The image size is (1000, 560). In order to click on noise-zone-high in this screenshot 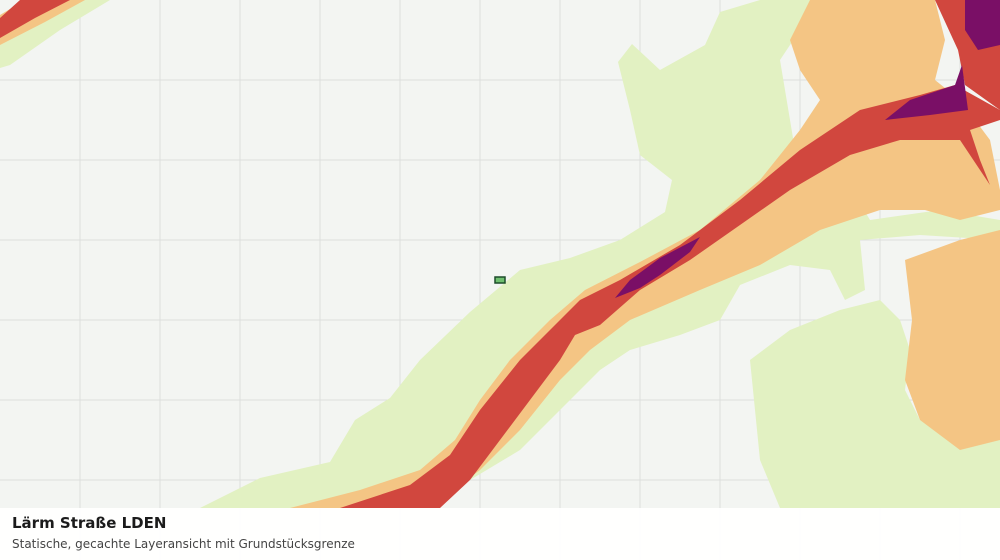, I will do `click(35, 19)`.